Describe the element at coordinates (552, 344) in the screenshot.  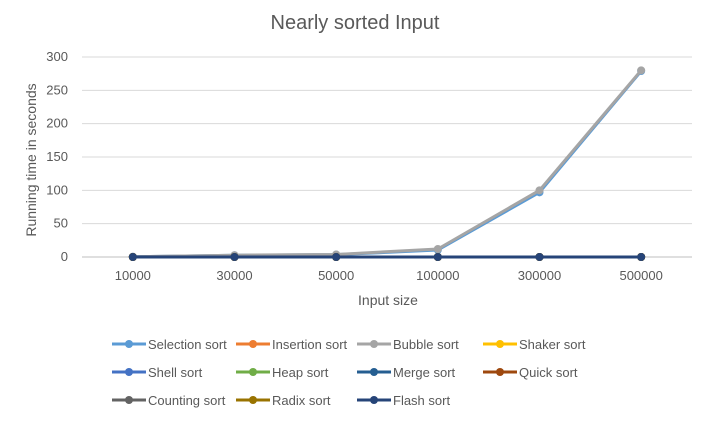
I see `legend-label: Shaker sort` at that location.